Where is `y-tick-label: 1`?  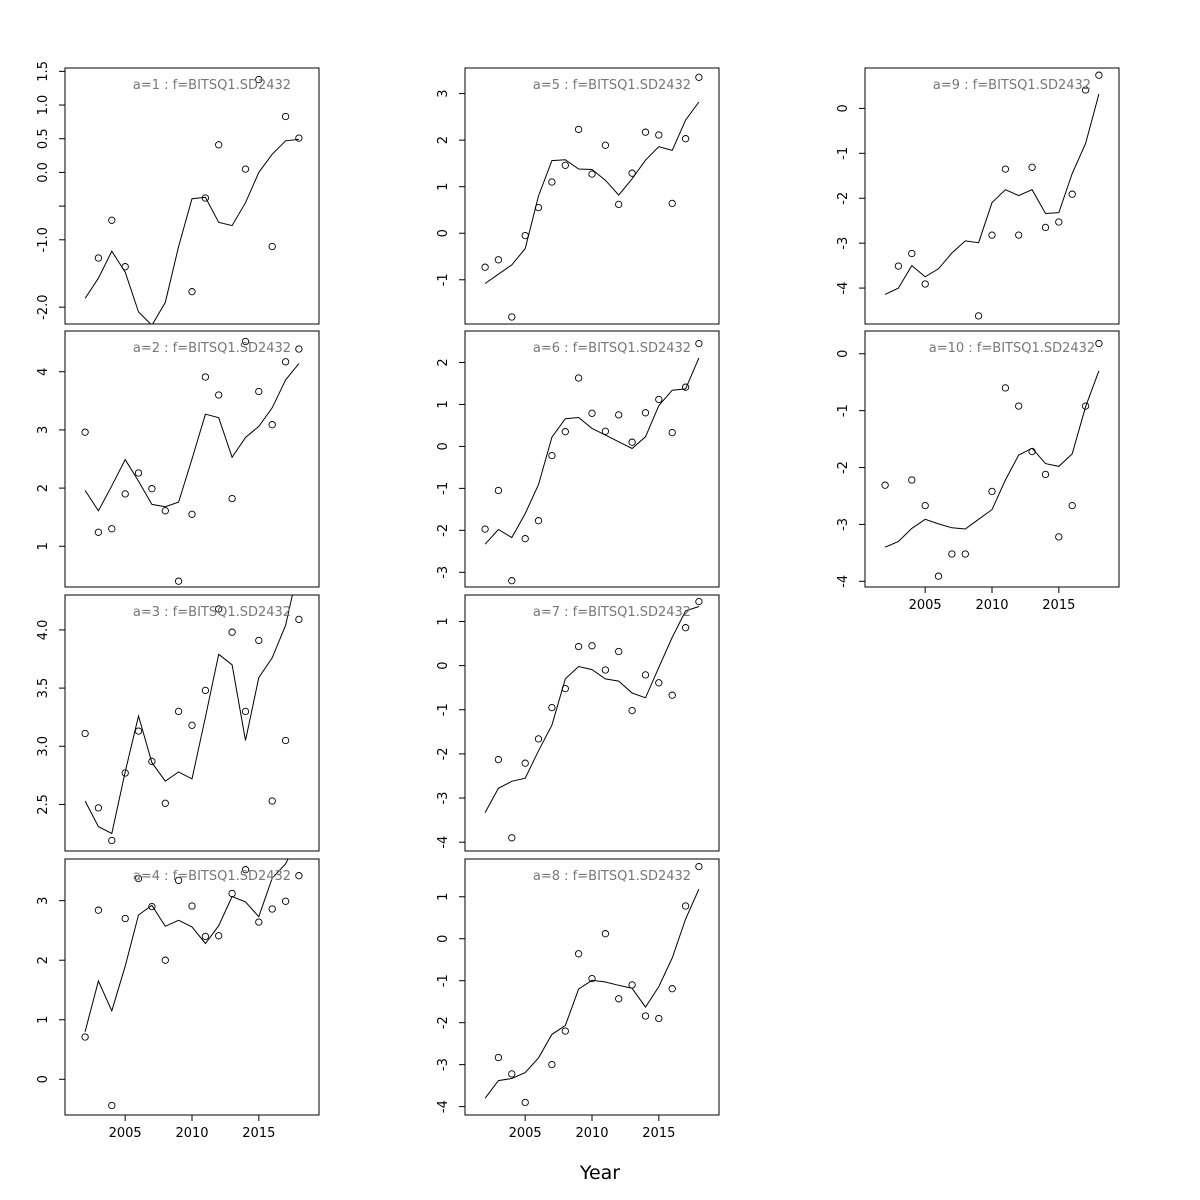 y-tick-label: 1 is located at coordinates (443, 897).